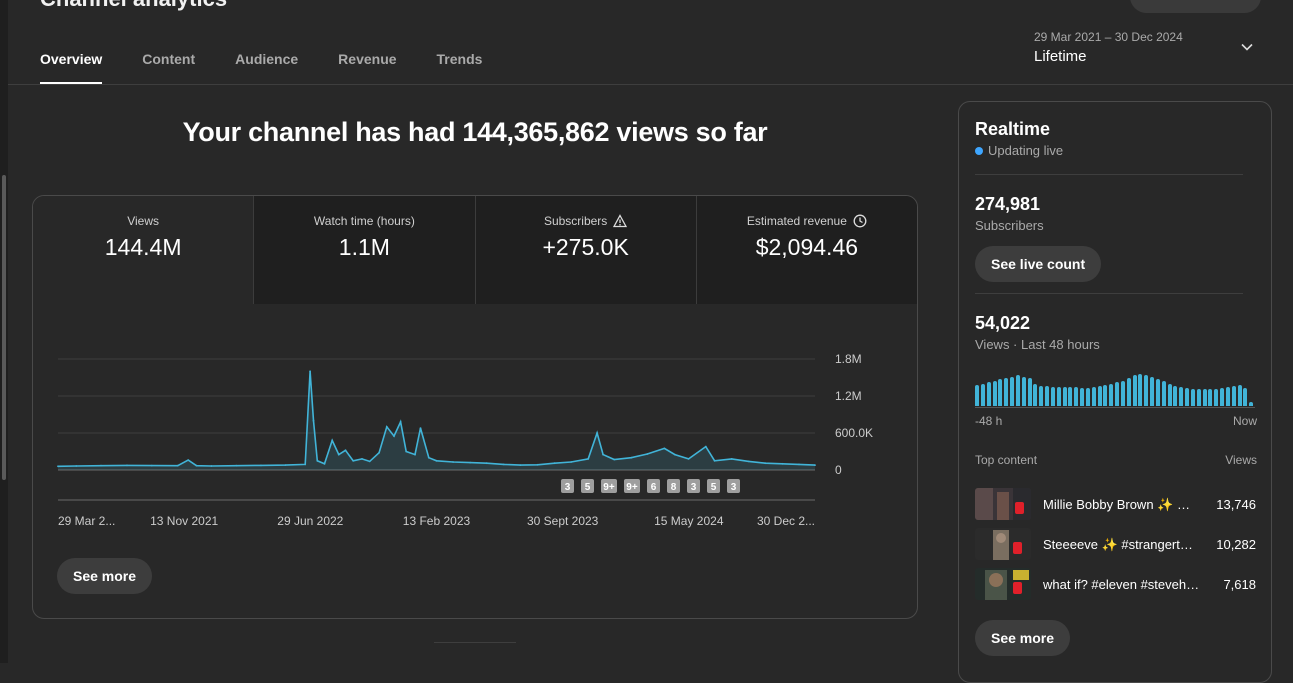 The image size is (1293, 683). What do you see at coordinates (437, 521) in the screenshot?
I see `x-tick-label: 13 Feb 2023` at bounding box center [437, 521].